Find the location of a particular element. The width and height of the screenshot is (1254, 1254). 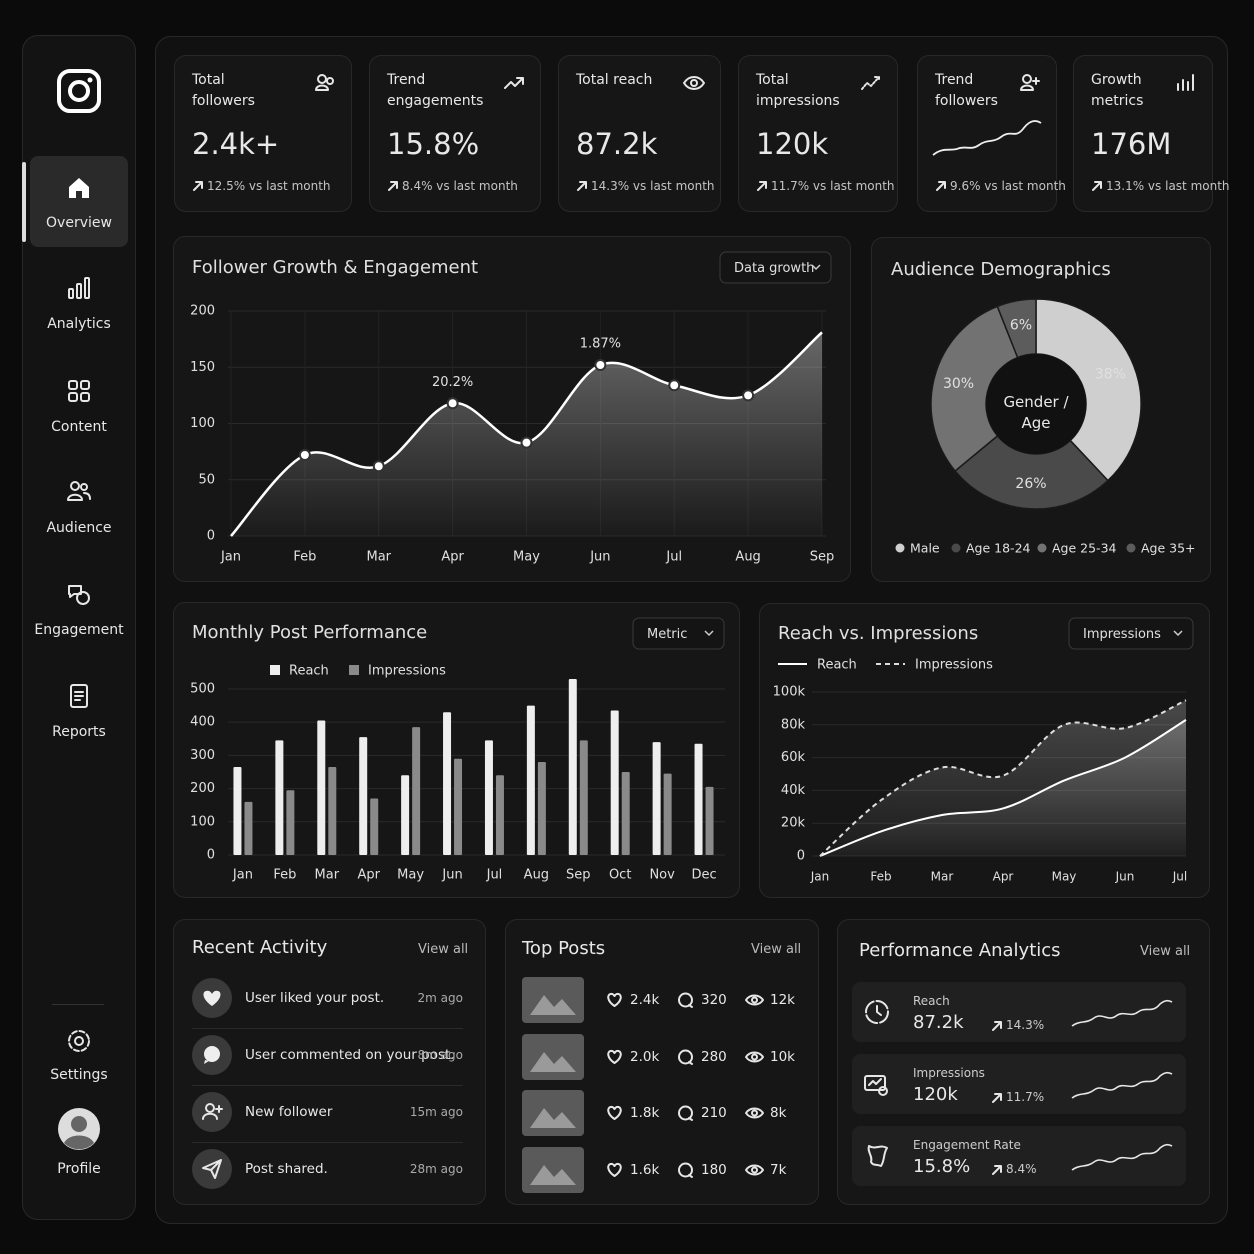

kpi-change: 12.5% vs last month is located at coordinates (269, 186).